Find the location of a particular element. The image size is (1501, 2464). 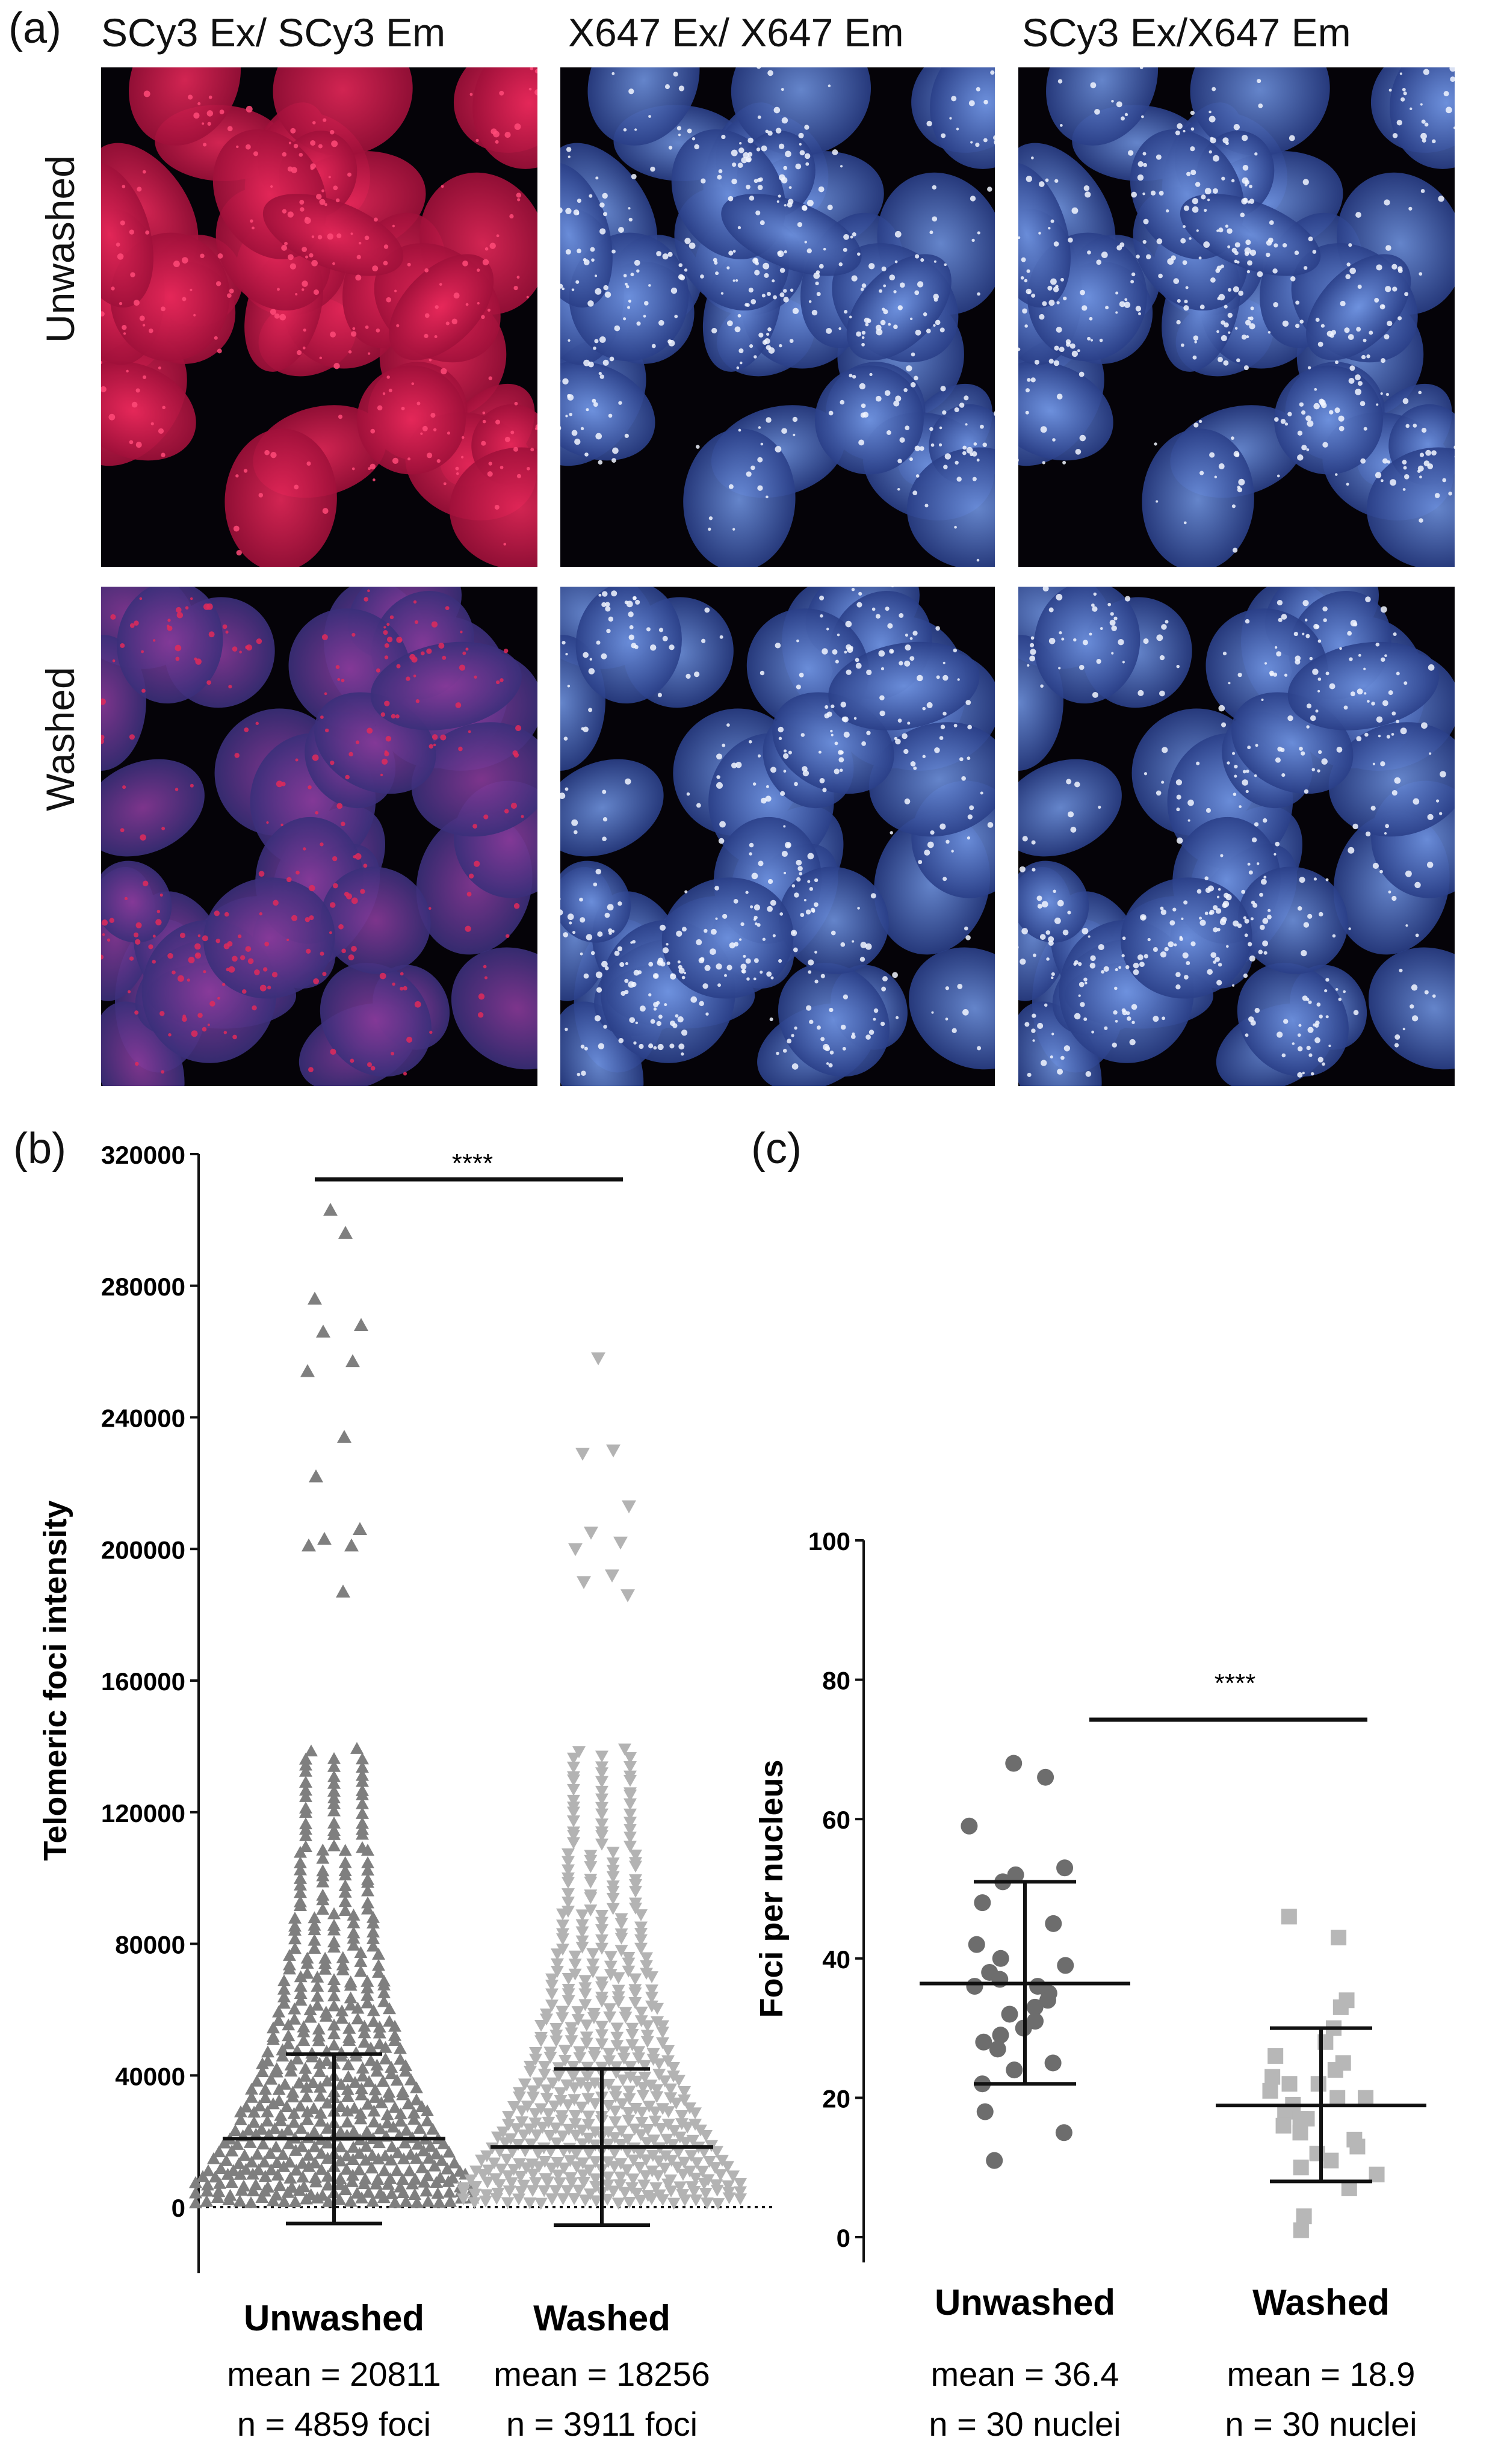

category-label: Unwashed is located at coordinates (1025, 2302).